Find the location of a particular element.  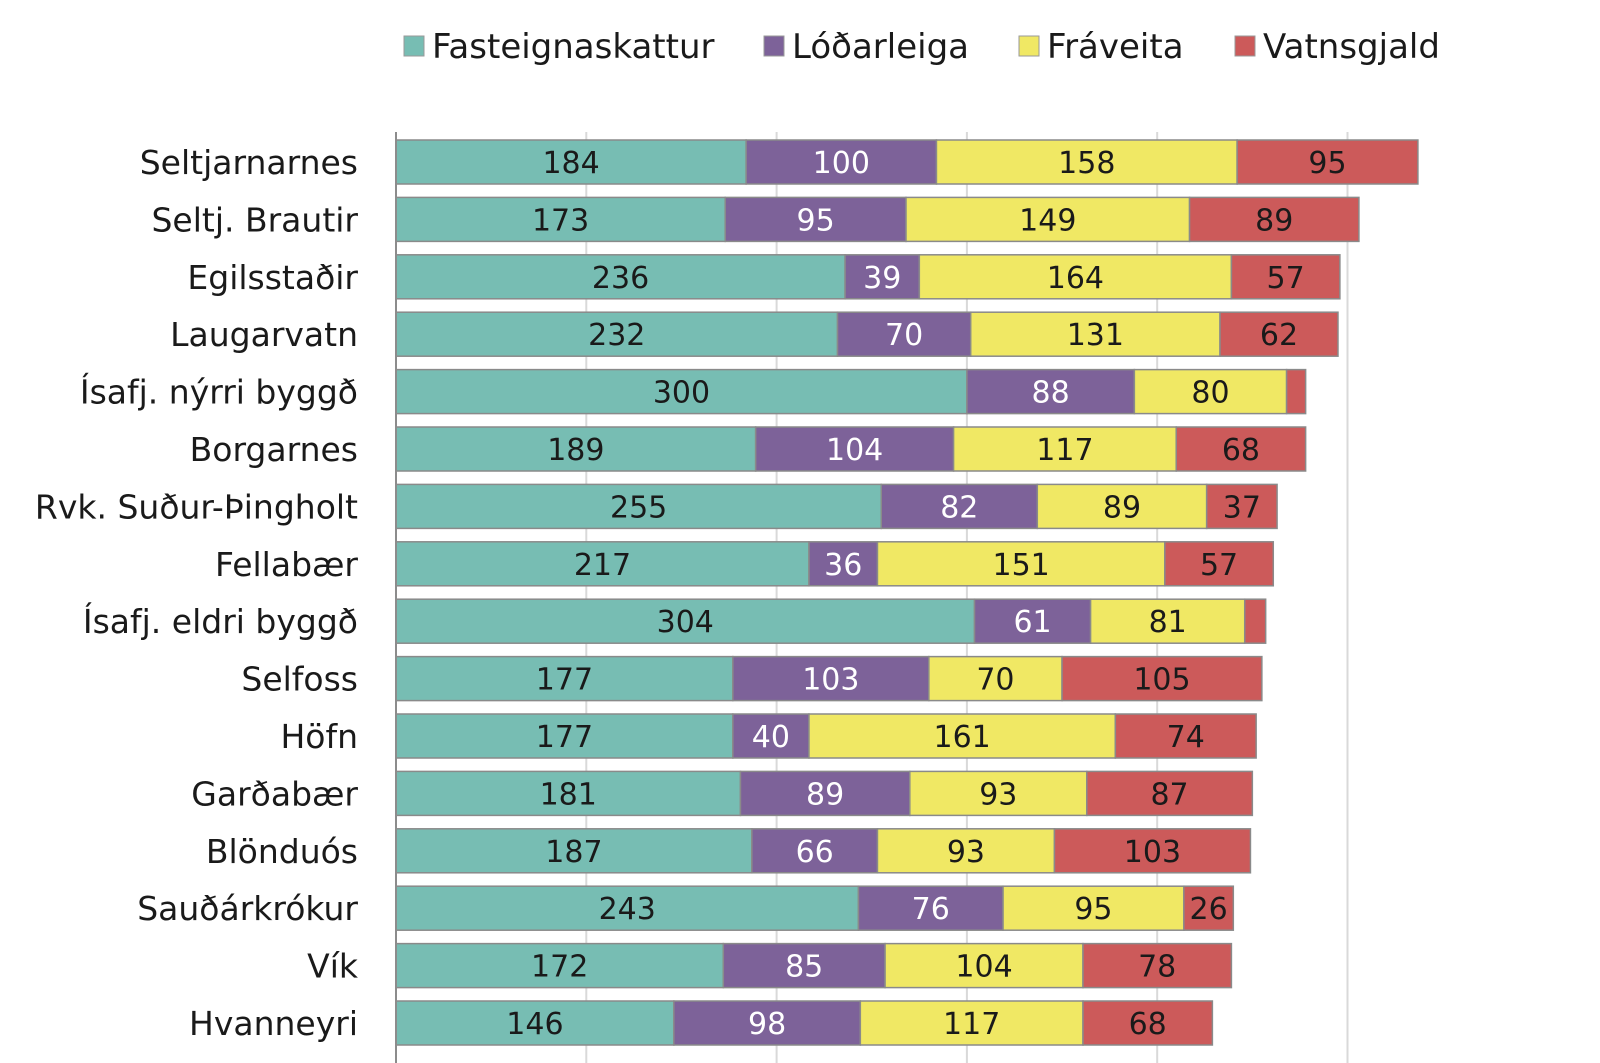

data-label: 164 is located at coordinates (1075, 278).